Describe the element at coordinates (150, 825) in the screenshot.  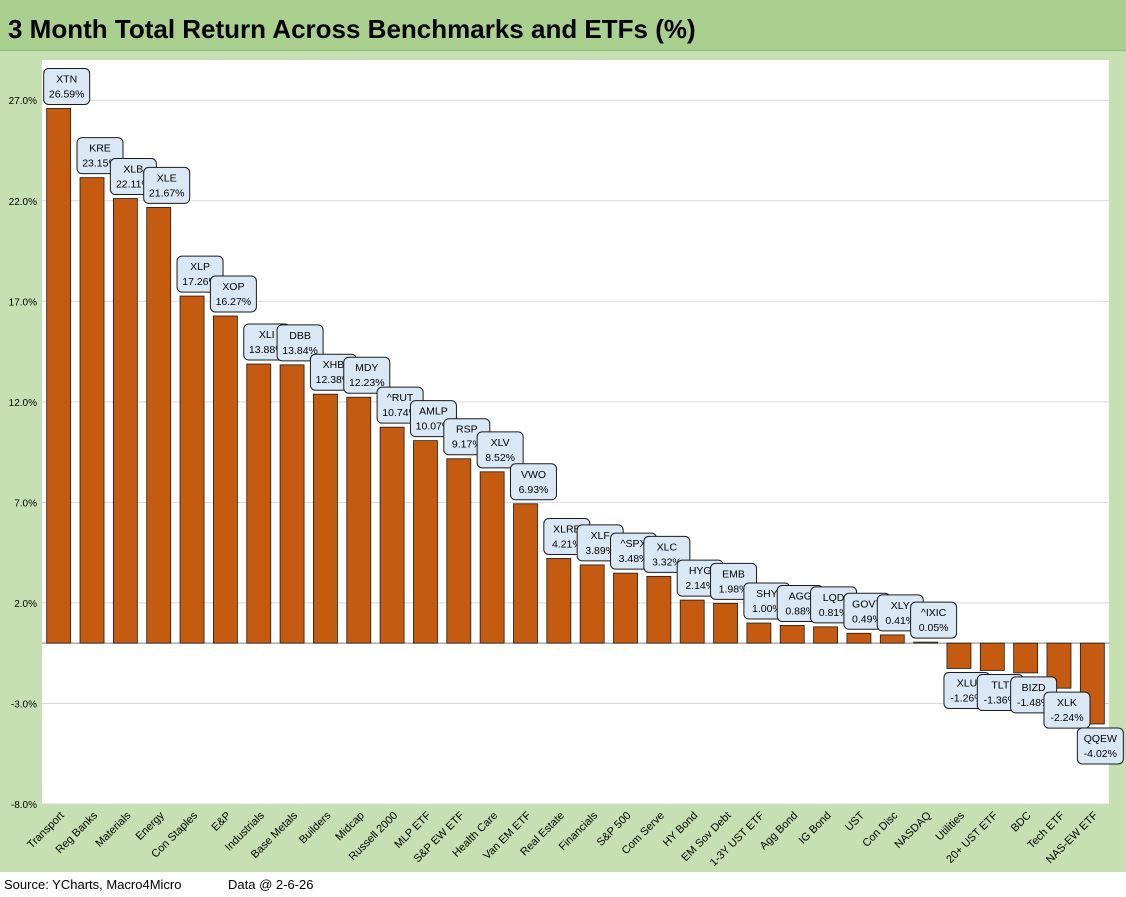
I see `x-tick-label: Energy` at that location.